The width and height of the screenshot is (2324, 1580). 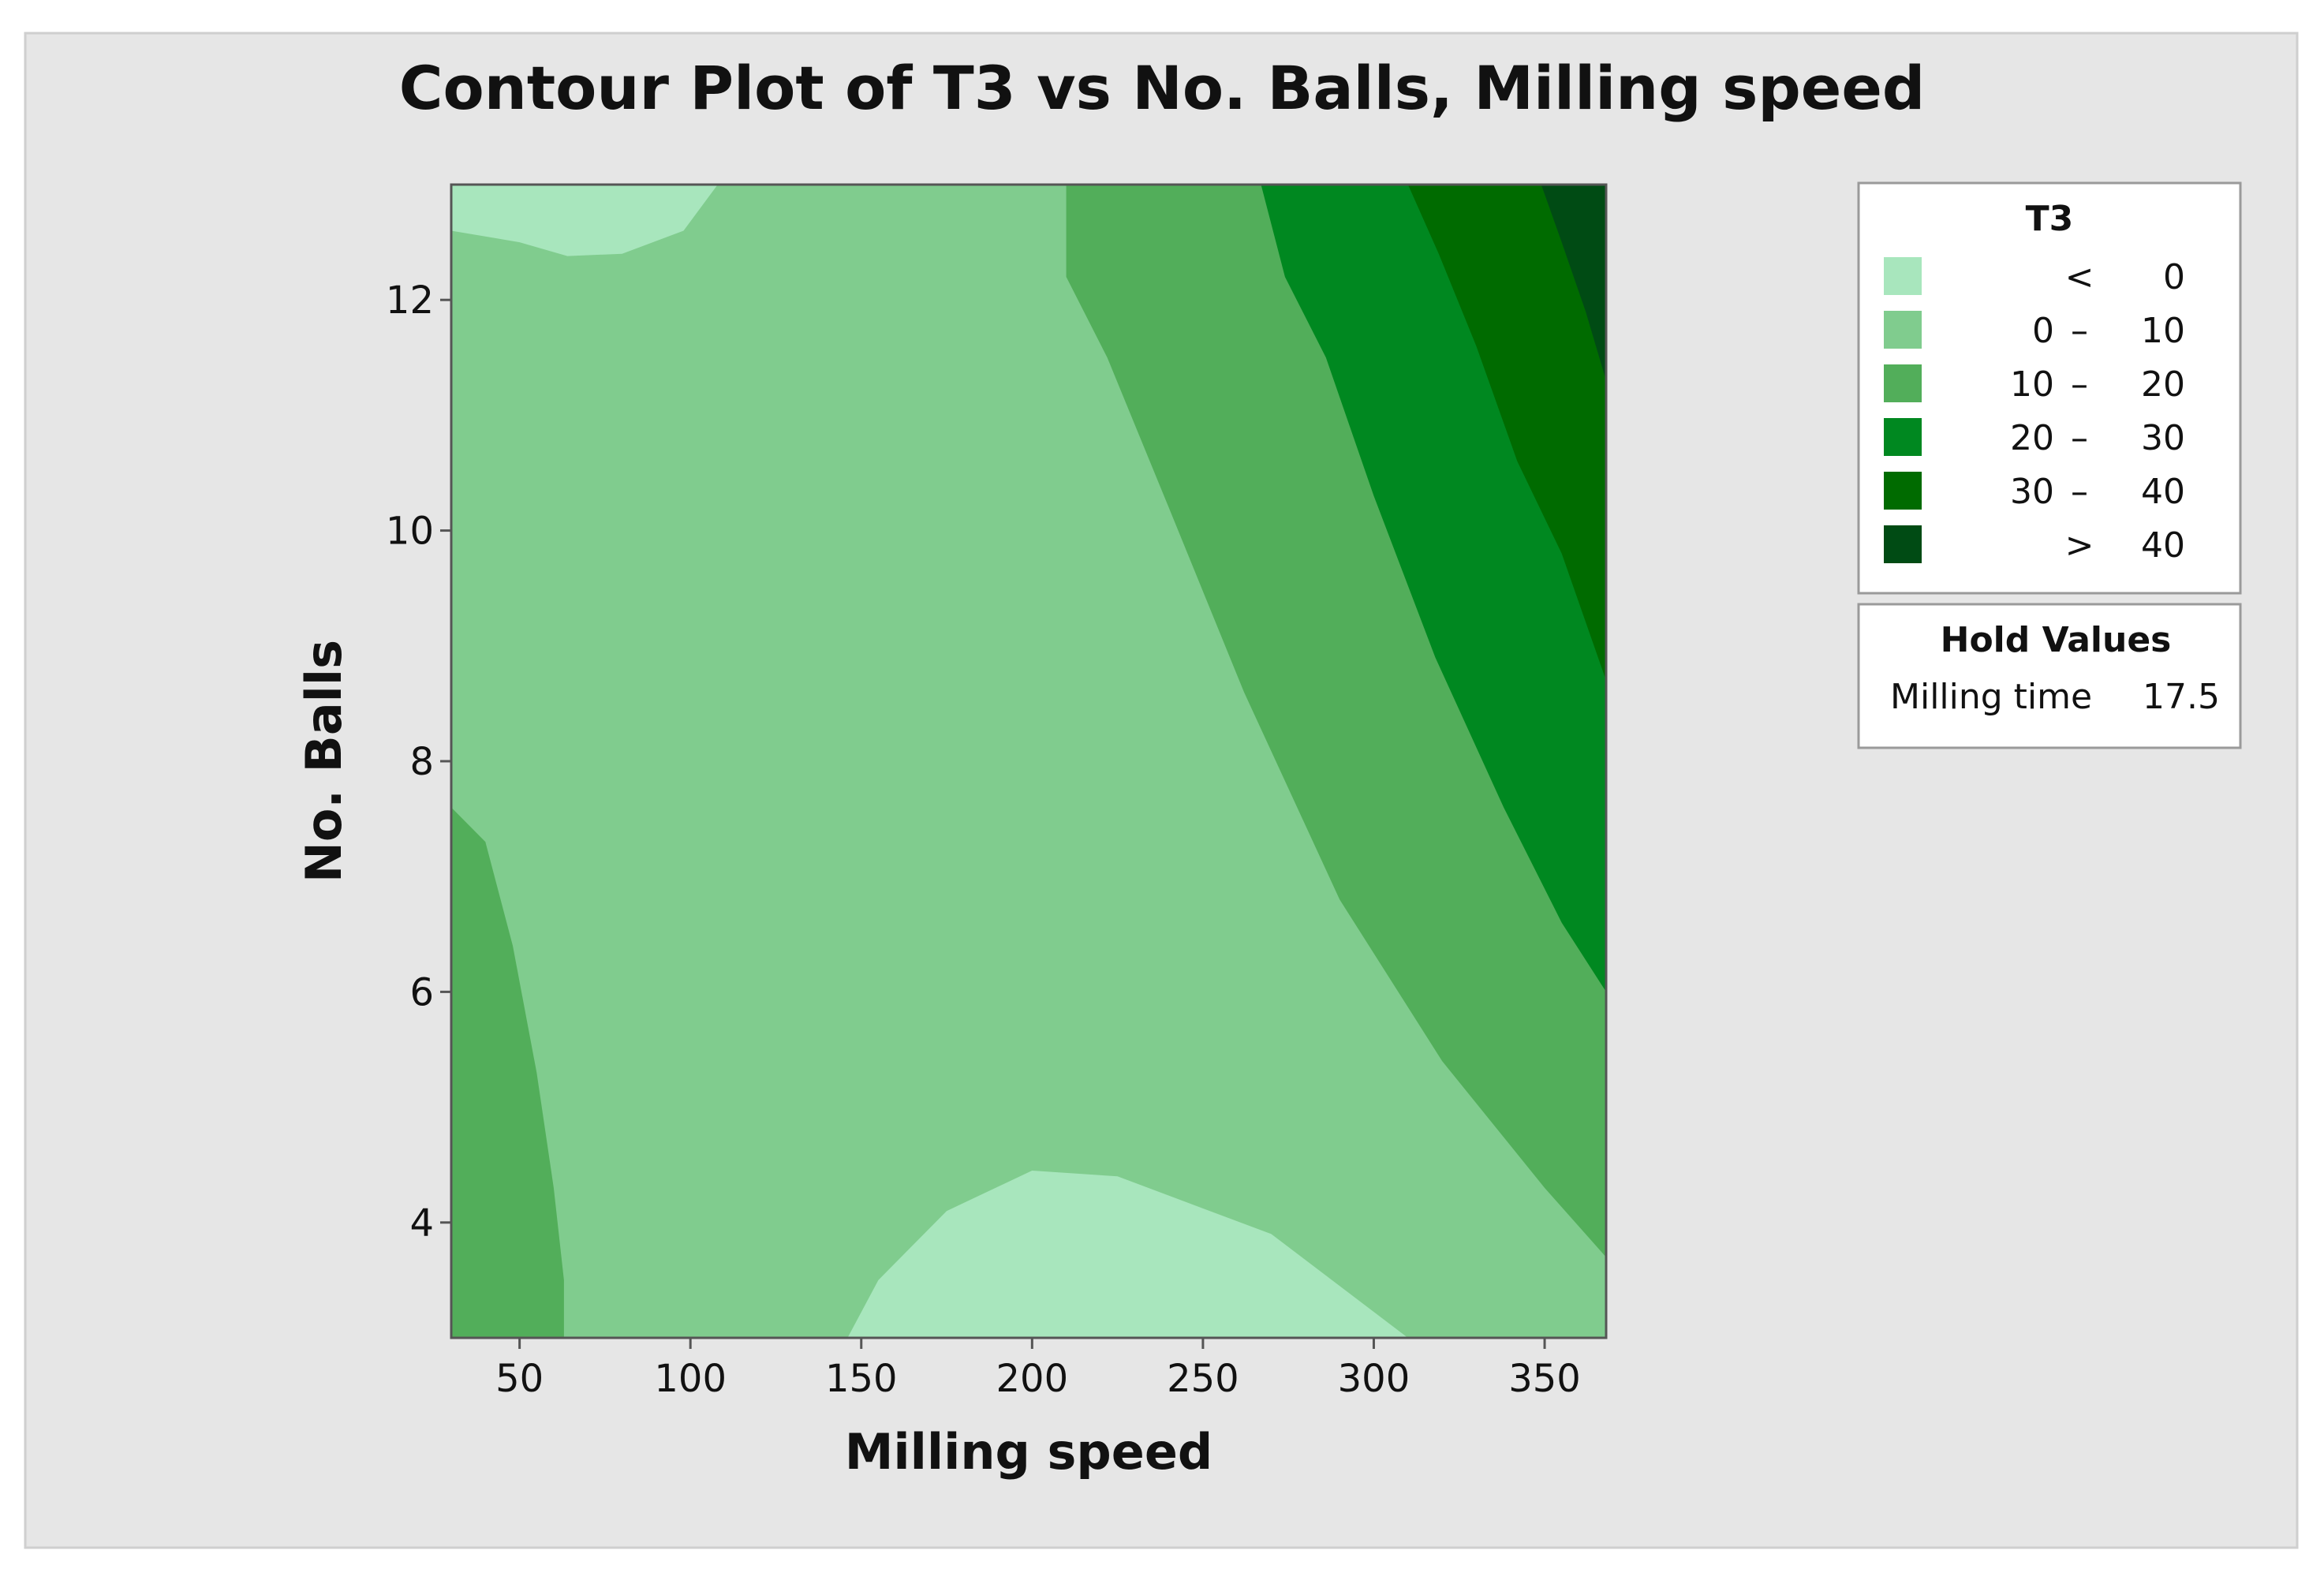 I want to click on hold-value-number: 17.5, so click(x=2181, y=697).